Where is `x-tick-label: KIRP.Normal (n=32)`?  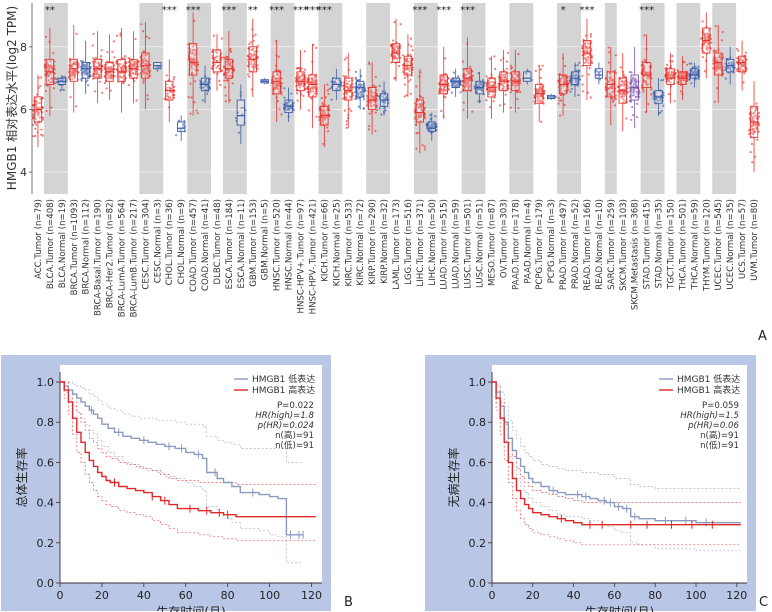
x-tick-label: KIRP.Normal (n=32) is located at coordinates (385, 241).